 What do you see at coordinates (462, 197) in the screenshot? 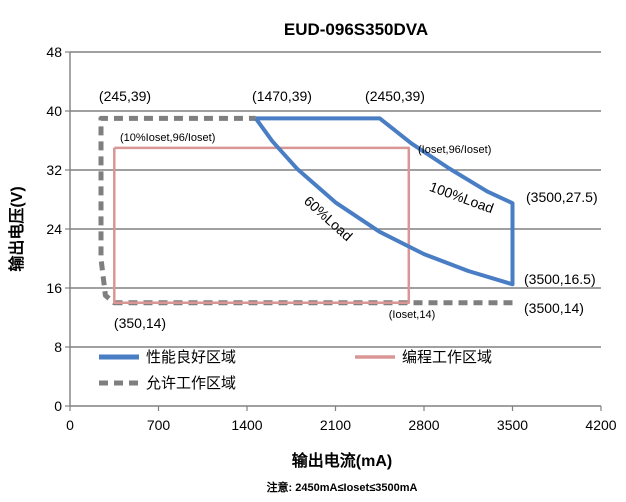
I see `curve-label-100: 100%Load` at bounding box center [462, 197].